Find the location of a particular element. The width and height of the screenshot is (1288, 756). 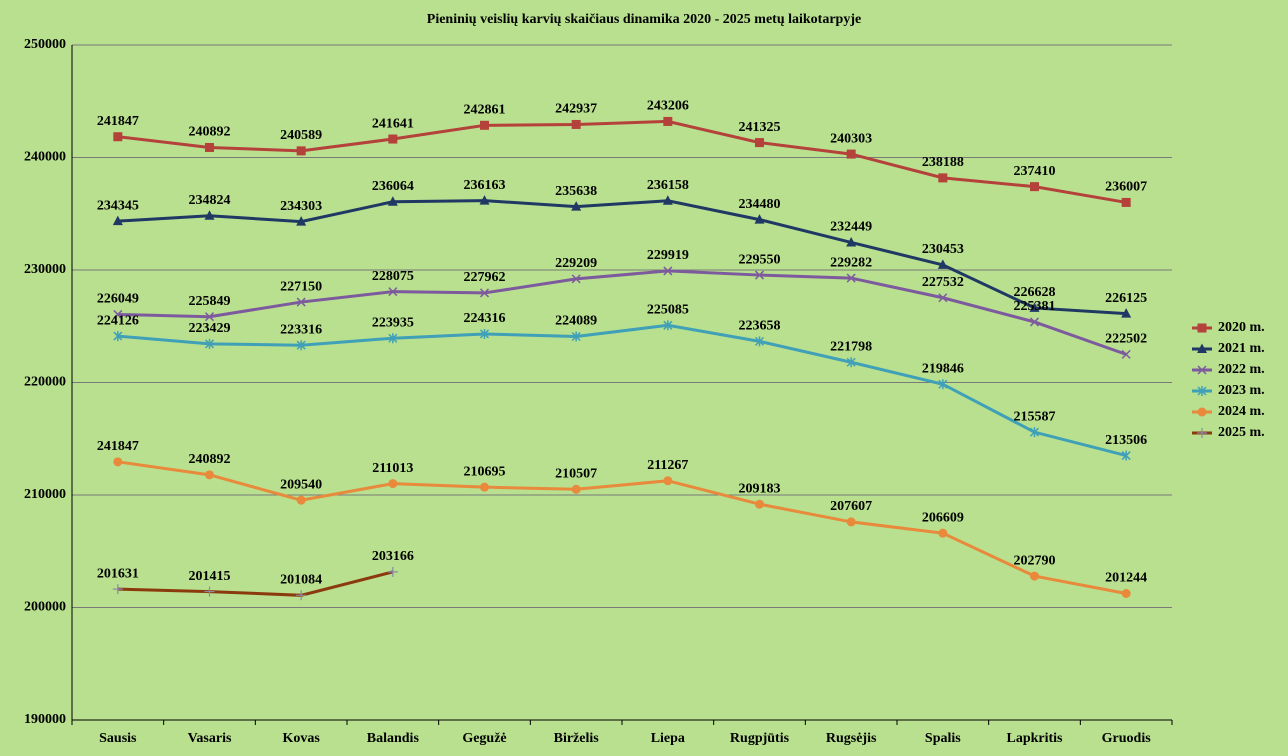

data-label: 228075 is located at coordinates (393, 276).